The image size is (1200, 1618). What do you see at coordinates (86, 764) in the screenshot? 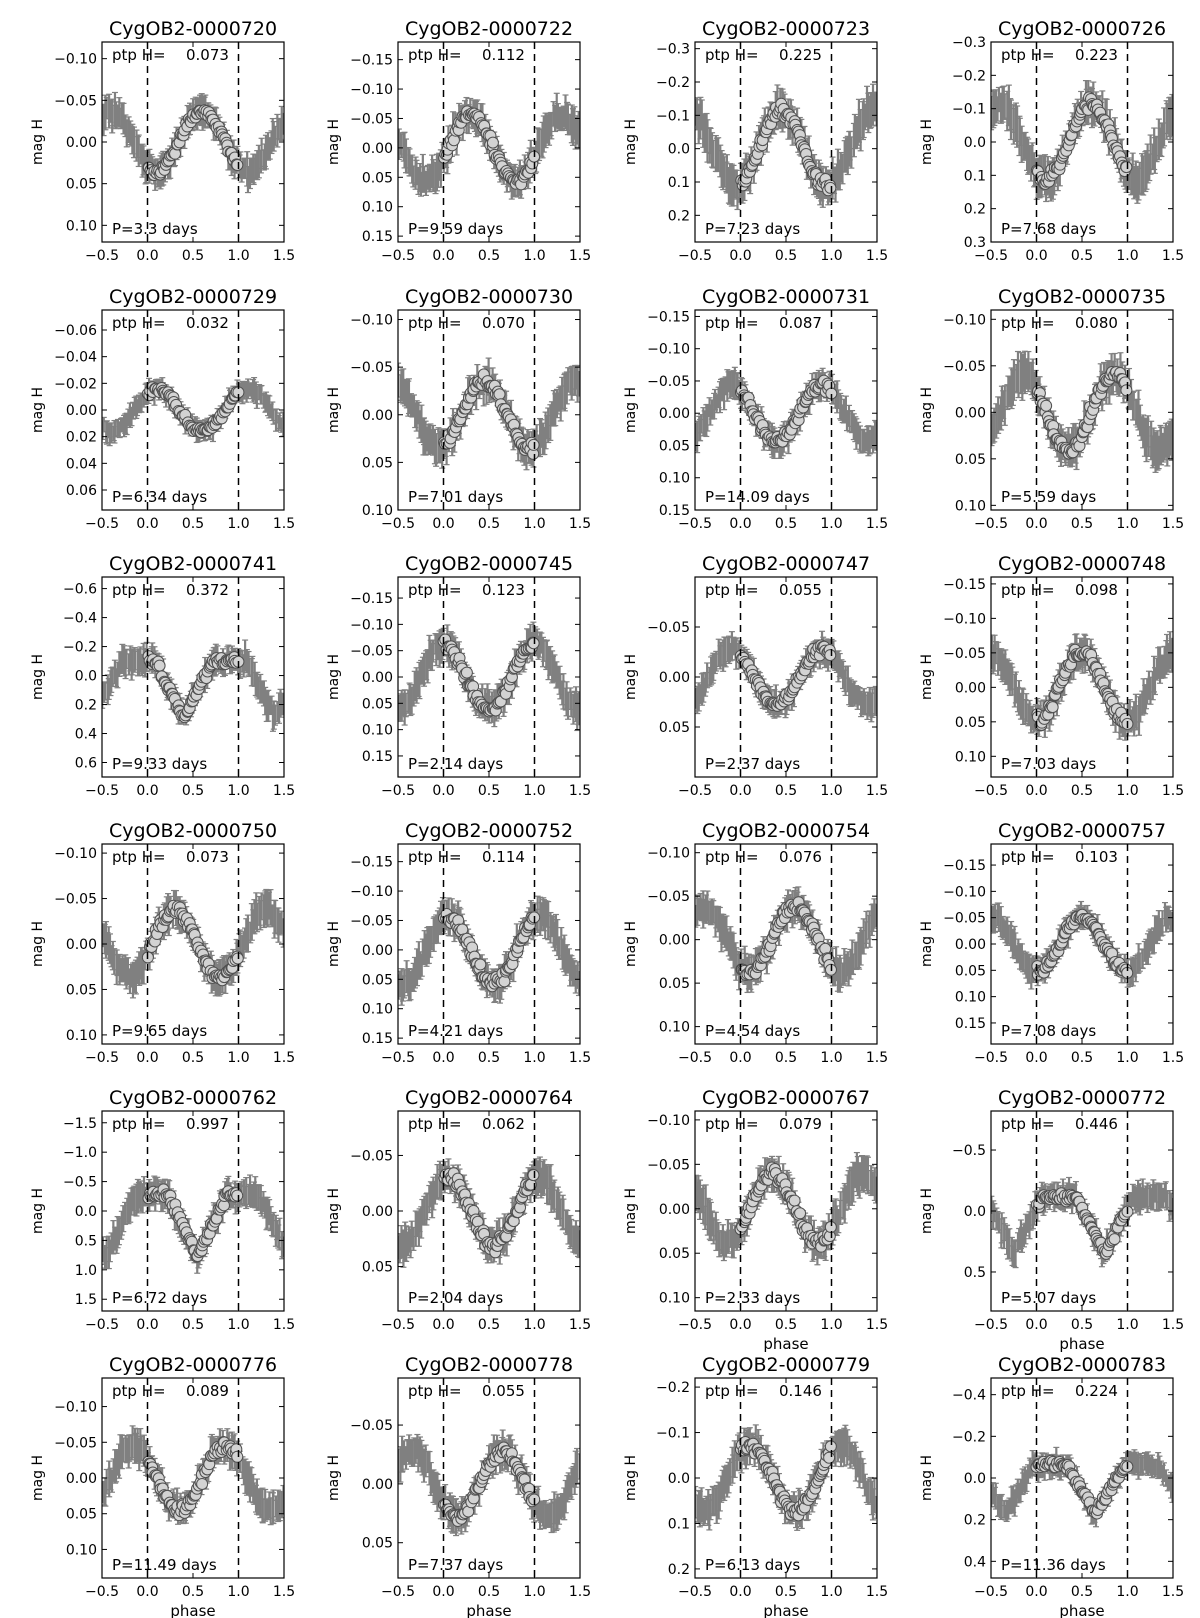
I see `y-tick-label: 0.6` at bounding box center [86, 764].